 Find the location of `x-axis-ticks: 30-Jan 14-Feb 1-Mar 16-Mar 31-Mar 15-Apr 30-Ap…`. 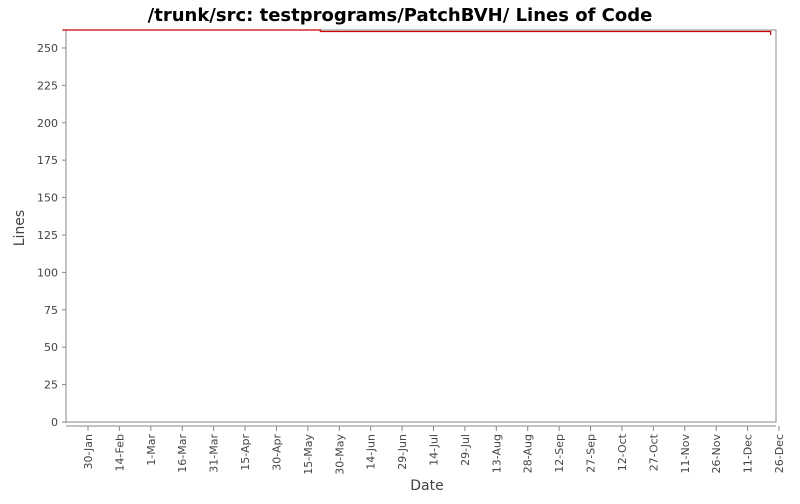

x-axis-ticks: 30-Jan 14-Feb 1-Mar 16-Mar 31-Mar 15-Apr 30-Ap… is located at coordinates (434, 450).